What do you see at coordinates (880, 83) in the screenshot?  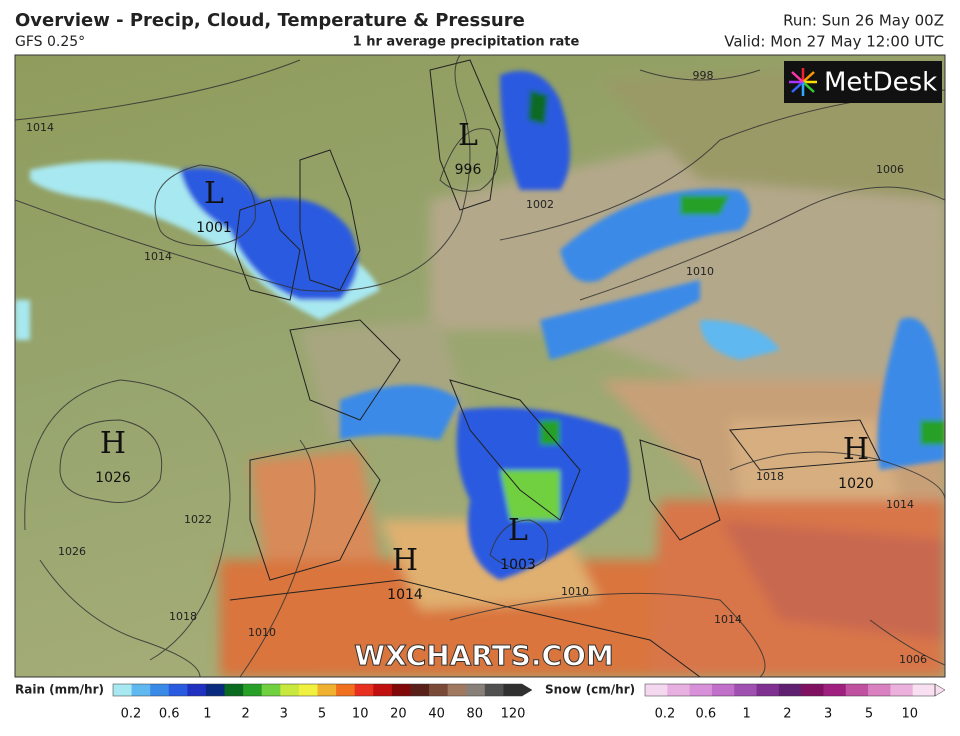 I see `brand-name: MetDesk` at bounding box center [880, 83].